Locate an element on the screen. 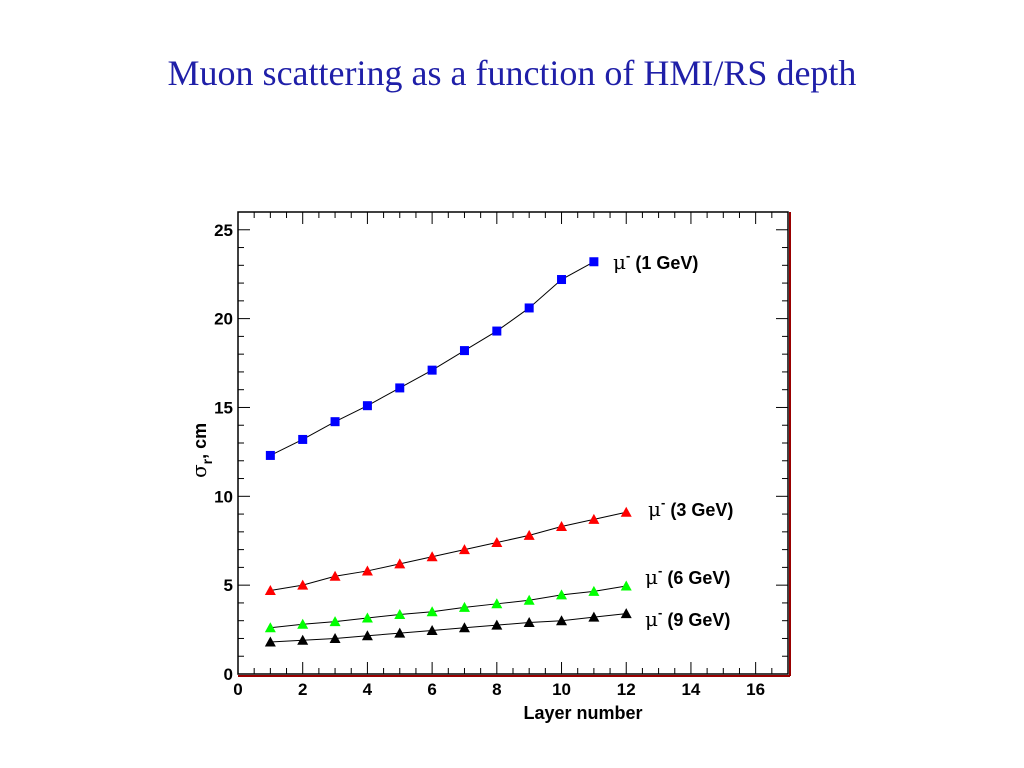 The image size is (1024, 768). series-label-text: (9 GeV) is located at coordinates (696, 620).